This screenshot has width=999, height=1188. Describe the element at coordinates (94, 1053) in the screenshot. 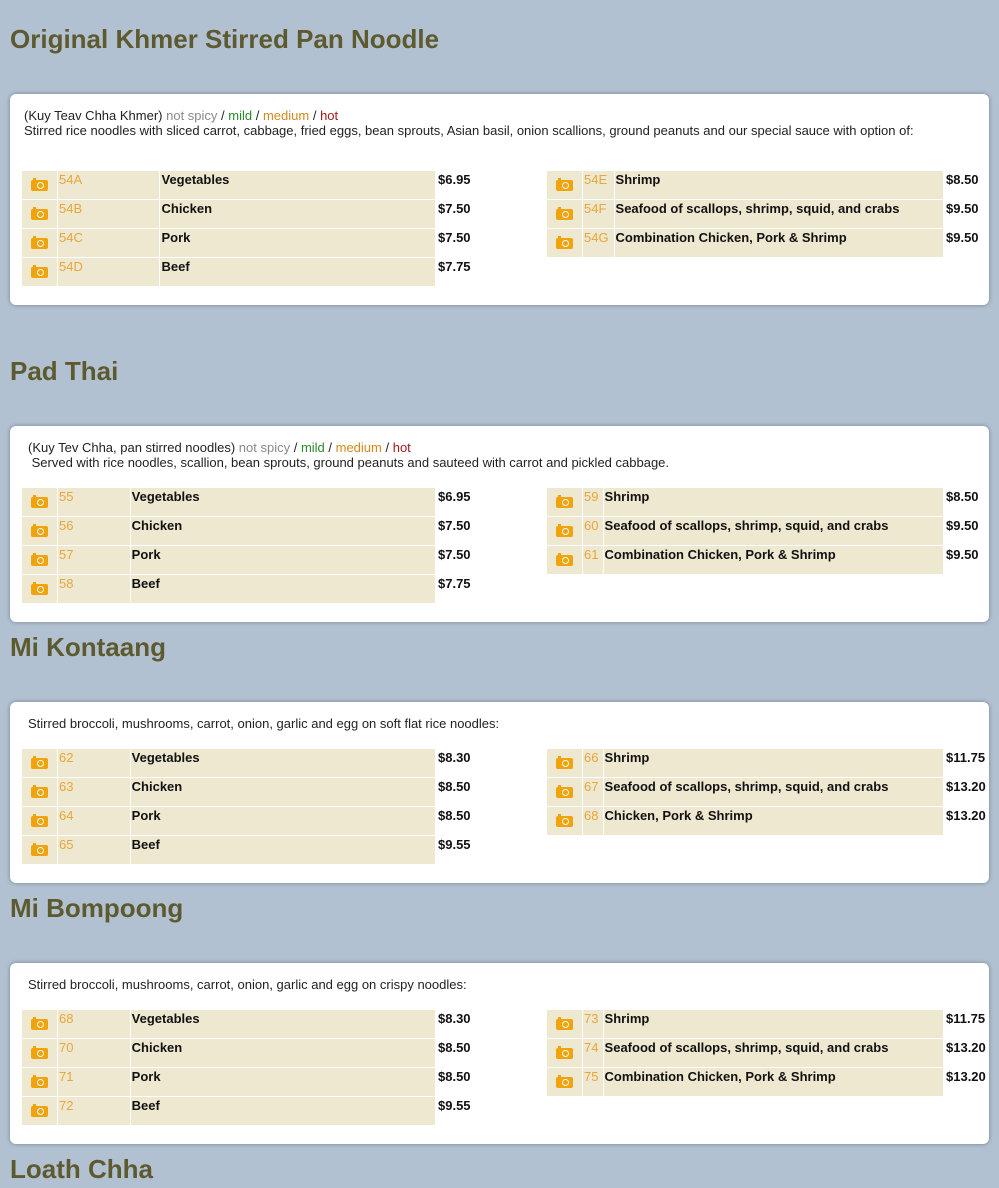

I see `item-code: 70` at that location.